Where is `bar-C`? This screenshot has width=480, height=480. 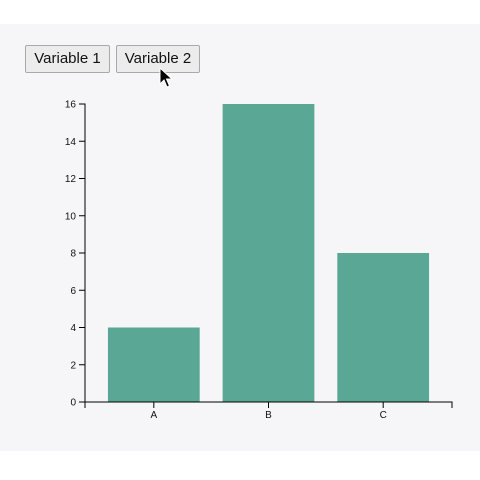
bar-C is located at coordinates (383, 327).